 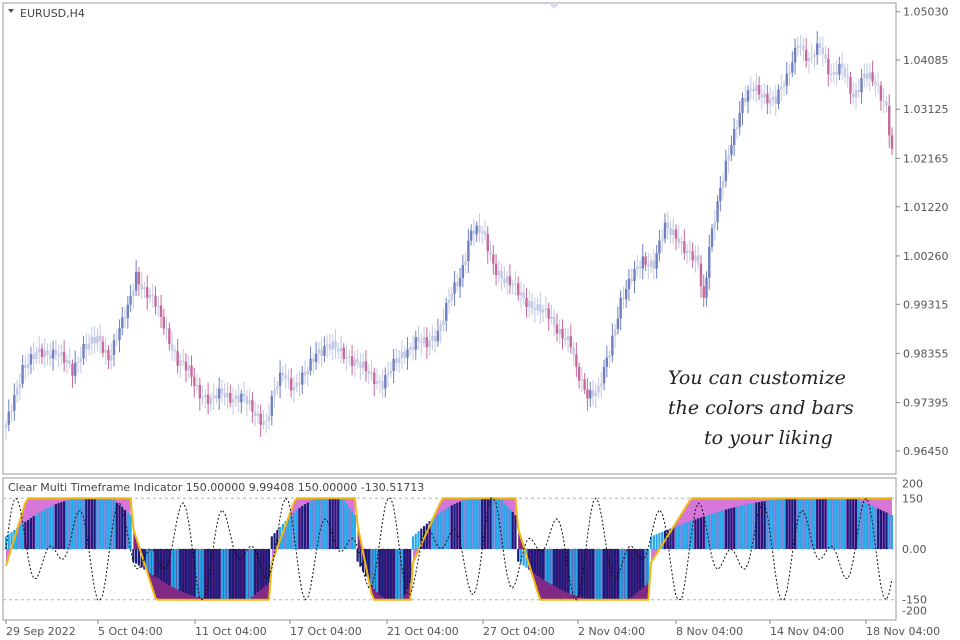 I want to click on y-tick-label: 0.99315, so click(x=926, y=304).